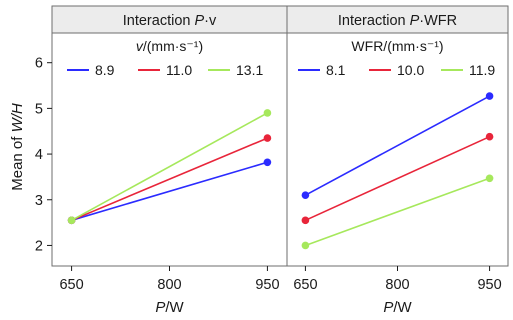  What do you see at coordinates (169, 191) in the screenshot?
I see `series-line-8.9` at bounding box center [169, 191].